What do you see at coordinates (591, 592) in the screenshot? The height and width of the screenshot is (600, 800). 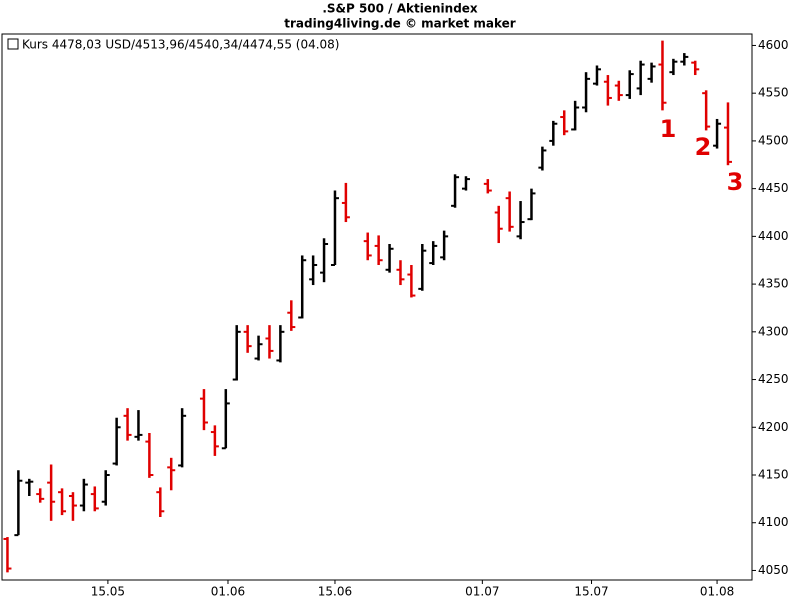 I see `x-tick-label: 15.07` at bounding box center [591, 592].